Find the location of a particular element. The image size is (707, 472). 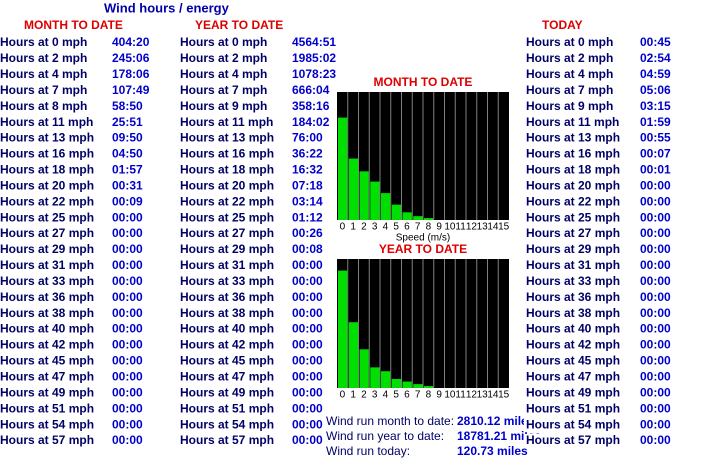

row-label: Hours at 9 mph is located at coordinates (223, 106).